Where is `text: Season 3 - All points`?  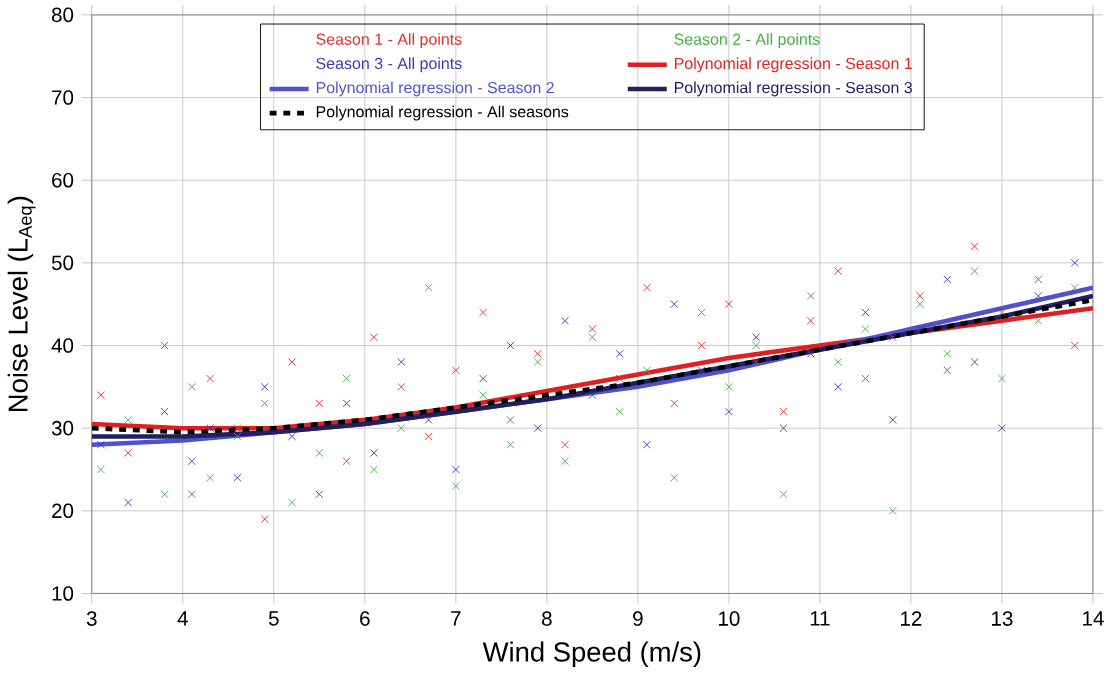
text: Season 3 - All points is located at coordinates (389, 65).